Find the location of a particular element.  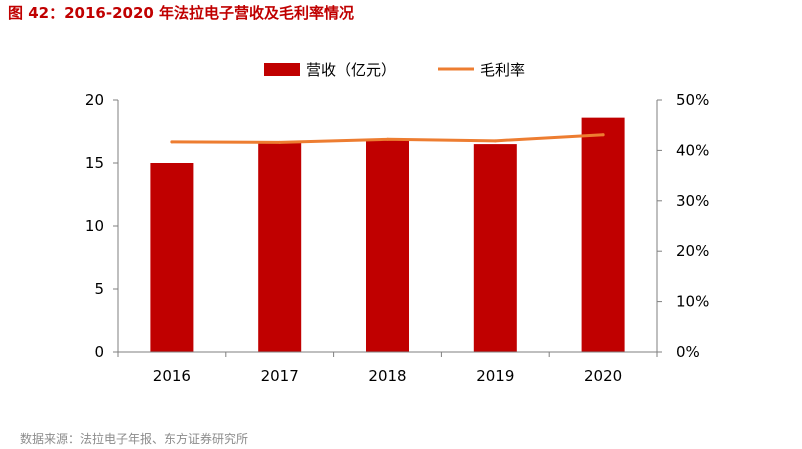

margin-line is located at coordinates (387, 138).